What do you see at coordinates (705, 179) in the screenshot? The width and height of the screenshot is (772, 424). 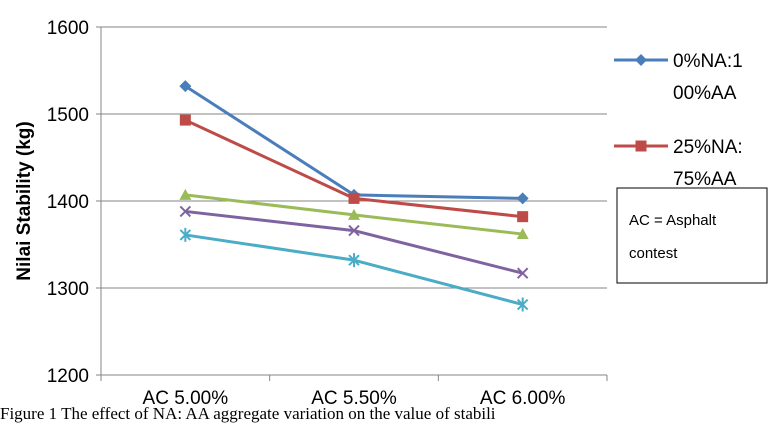 I see `legend-label: 75%AA` at bounding box center [705, 179].